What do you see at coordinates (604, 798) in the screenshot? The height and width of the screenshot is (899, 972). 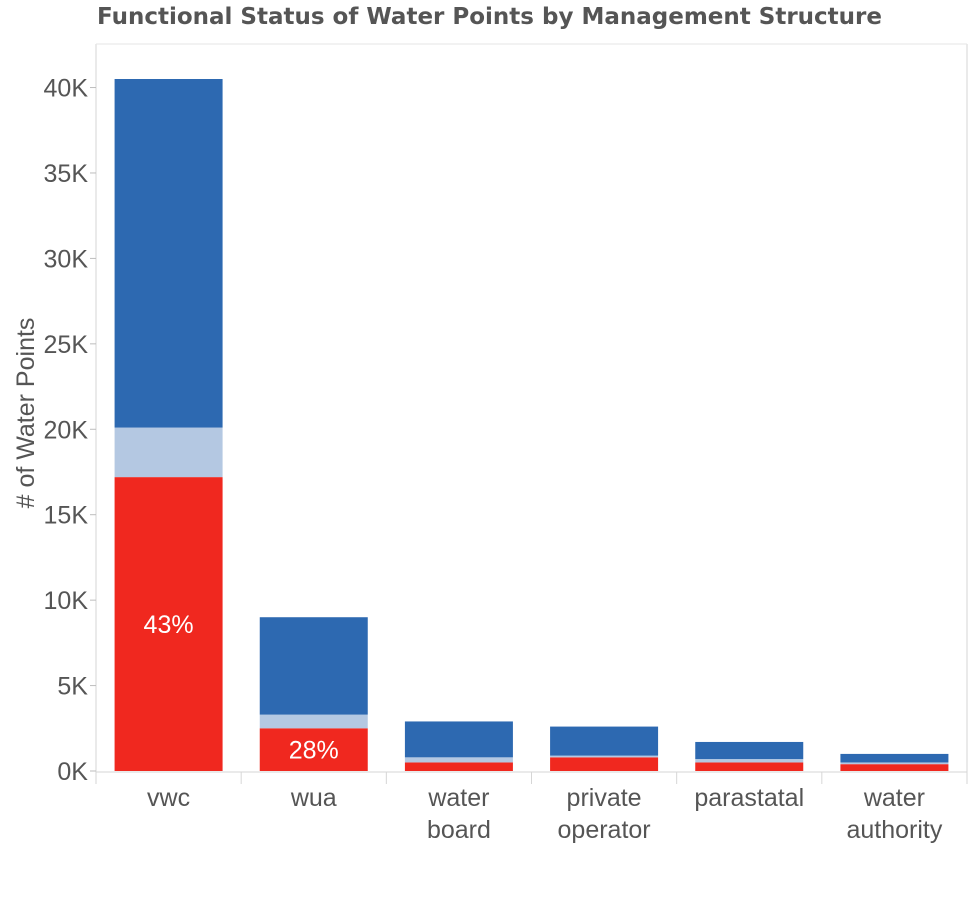 I see `x-category-label: private` at bounding box center [604, 798].